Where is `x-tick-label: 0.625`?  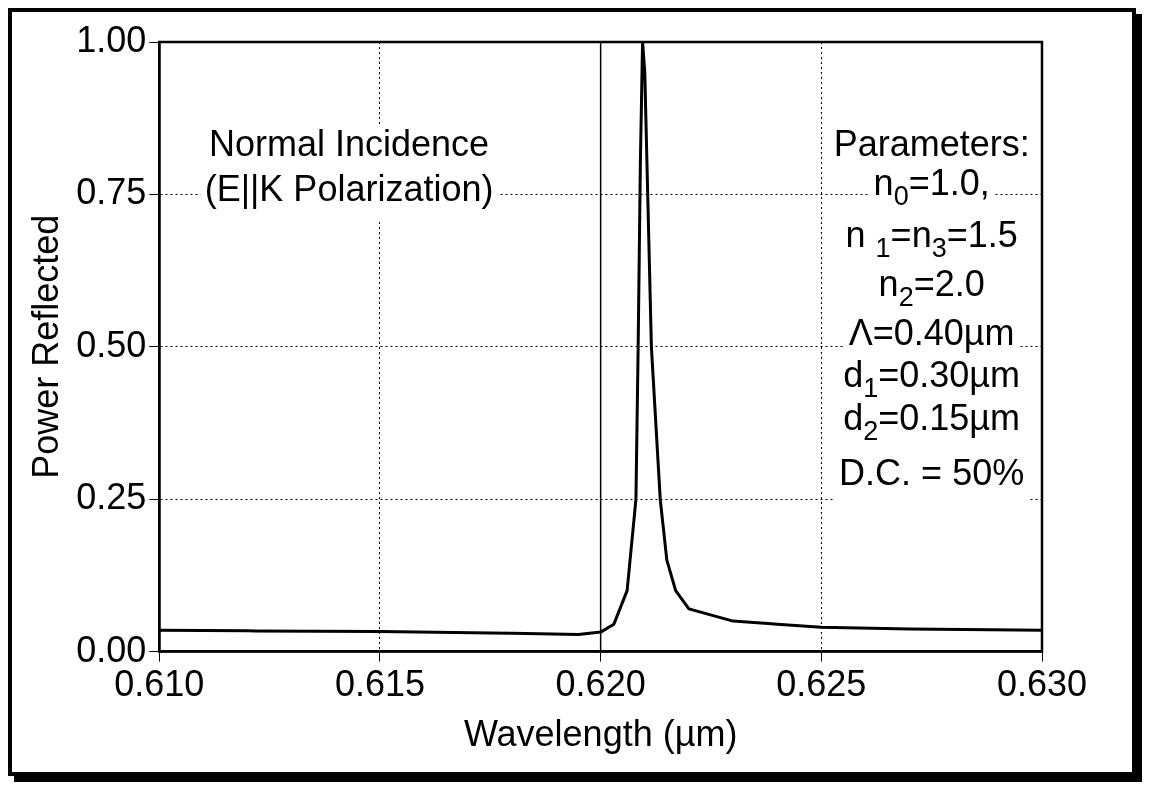
x-tick-label: 0.625 is located at coordinates (821, 684).